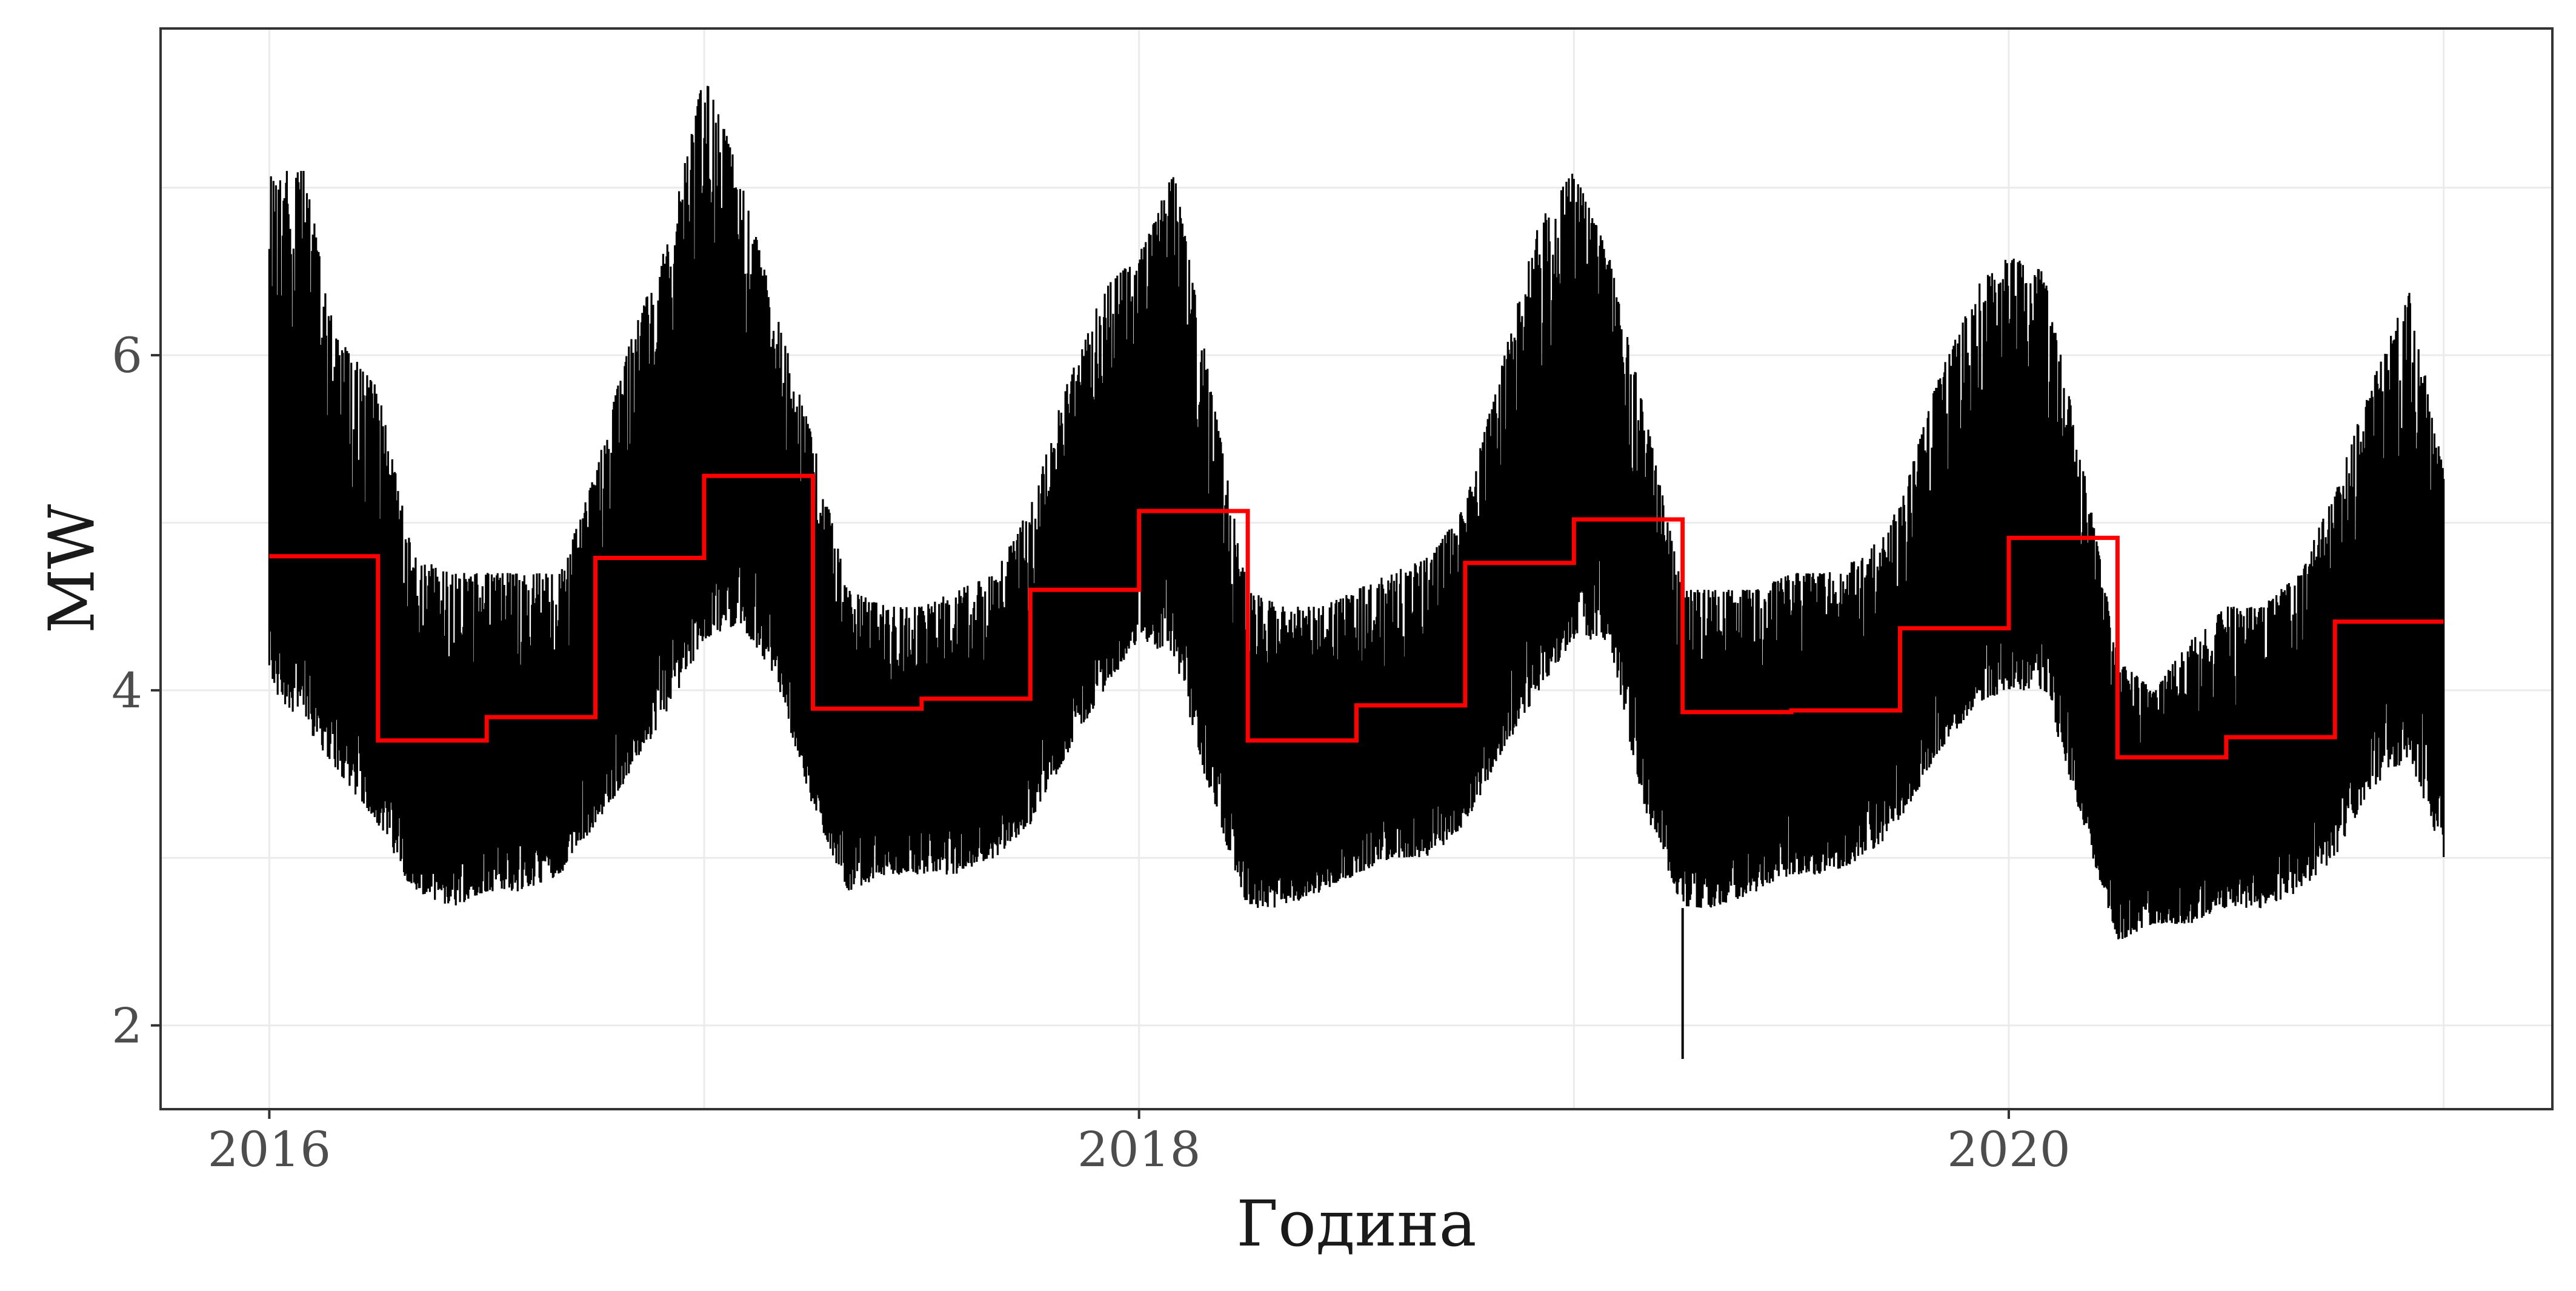 The height and width of the screenshot is (1291, 2576). What do you see at coordinates (126, 690) in the screenshot?
I see `y-tick-label: 4` at bounding box center [126, 690].